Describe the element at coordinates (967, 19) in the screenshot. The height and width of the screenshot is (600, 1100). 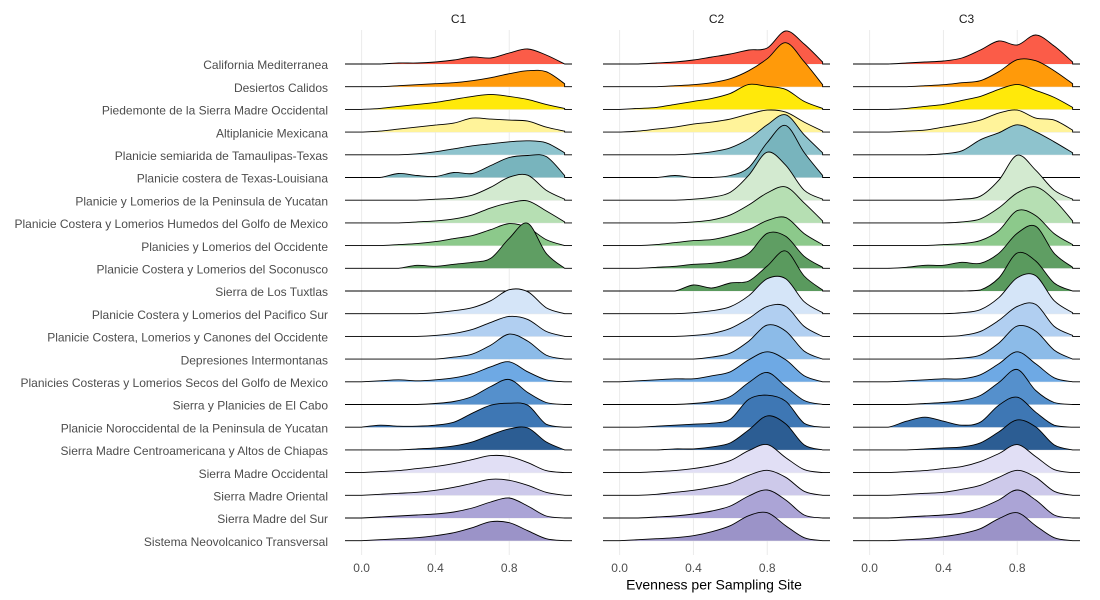
I see `facet-title: C3` at that location.